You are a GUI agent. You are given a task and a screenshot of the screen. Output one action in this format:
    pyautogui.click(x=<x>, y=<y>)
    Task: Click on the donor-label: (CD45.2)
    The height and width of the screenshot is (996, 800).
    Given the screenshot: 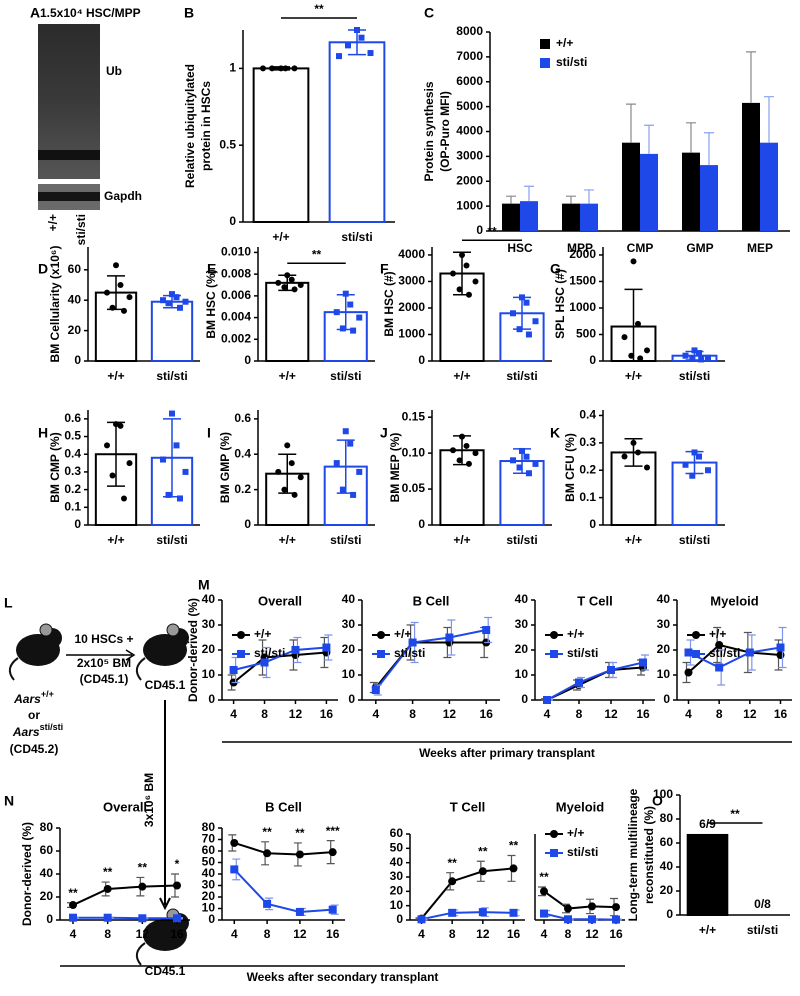 What is the action you would take?
    pyautogui.click(x=34, y=749)
    